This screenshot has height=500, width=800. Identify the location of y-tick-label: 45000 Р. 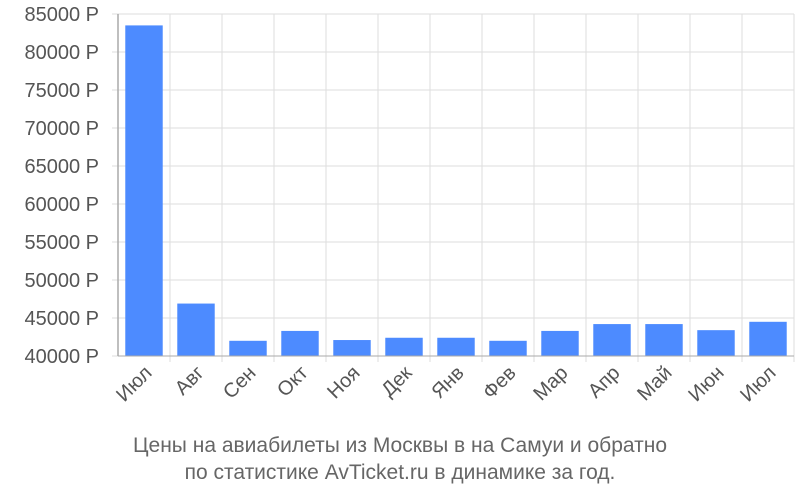
(61, 319).